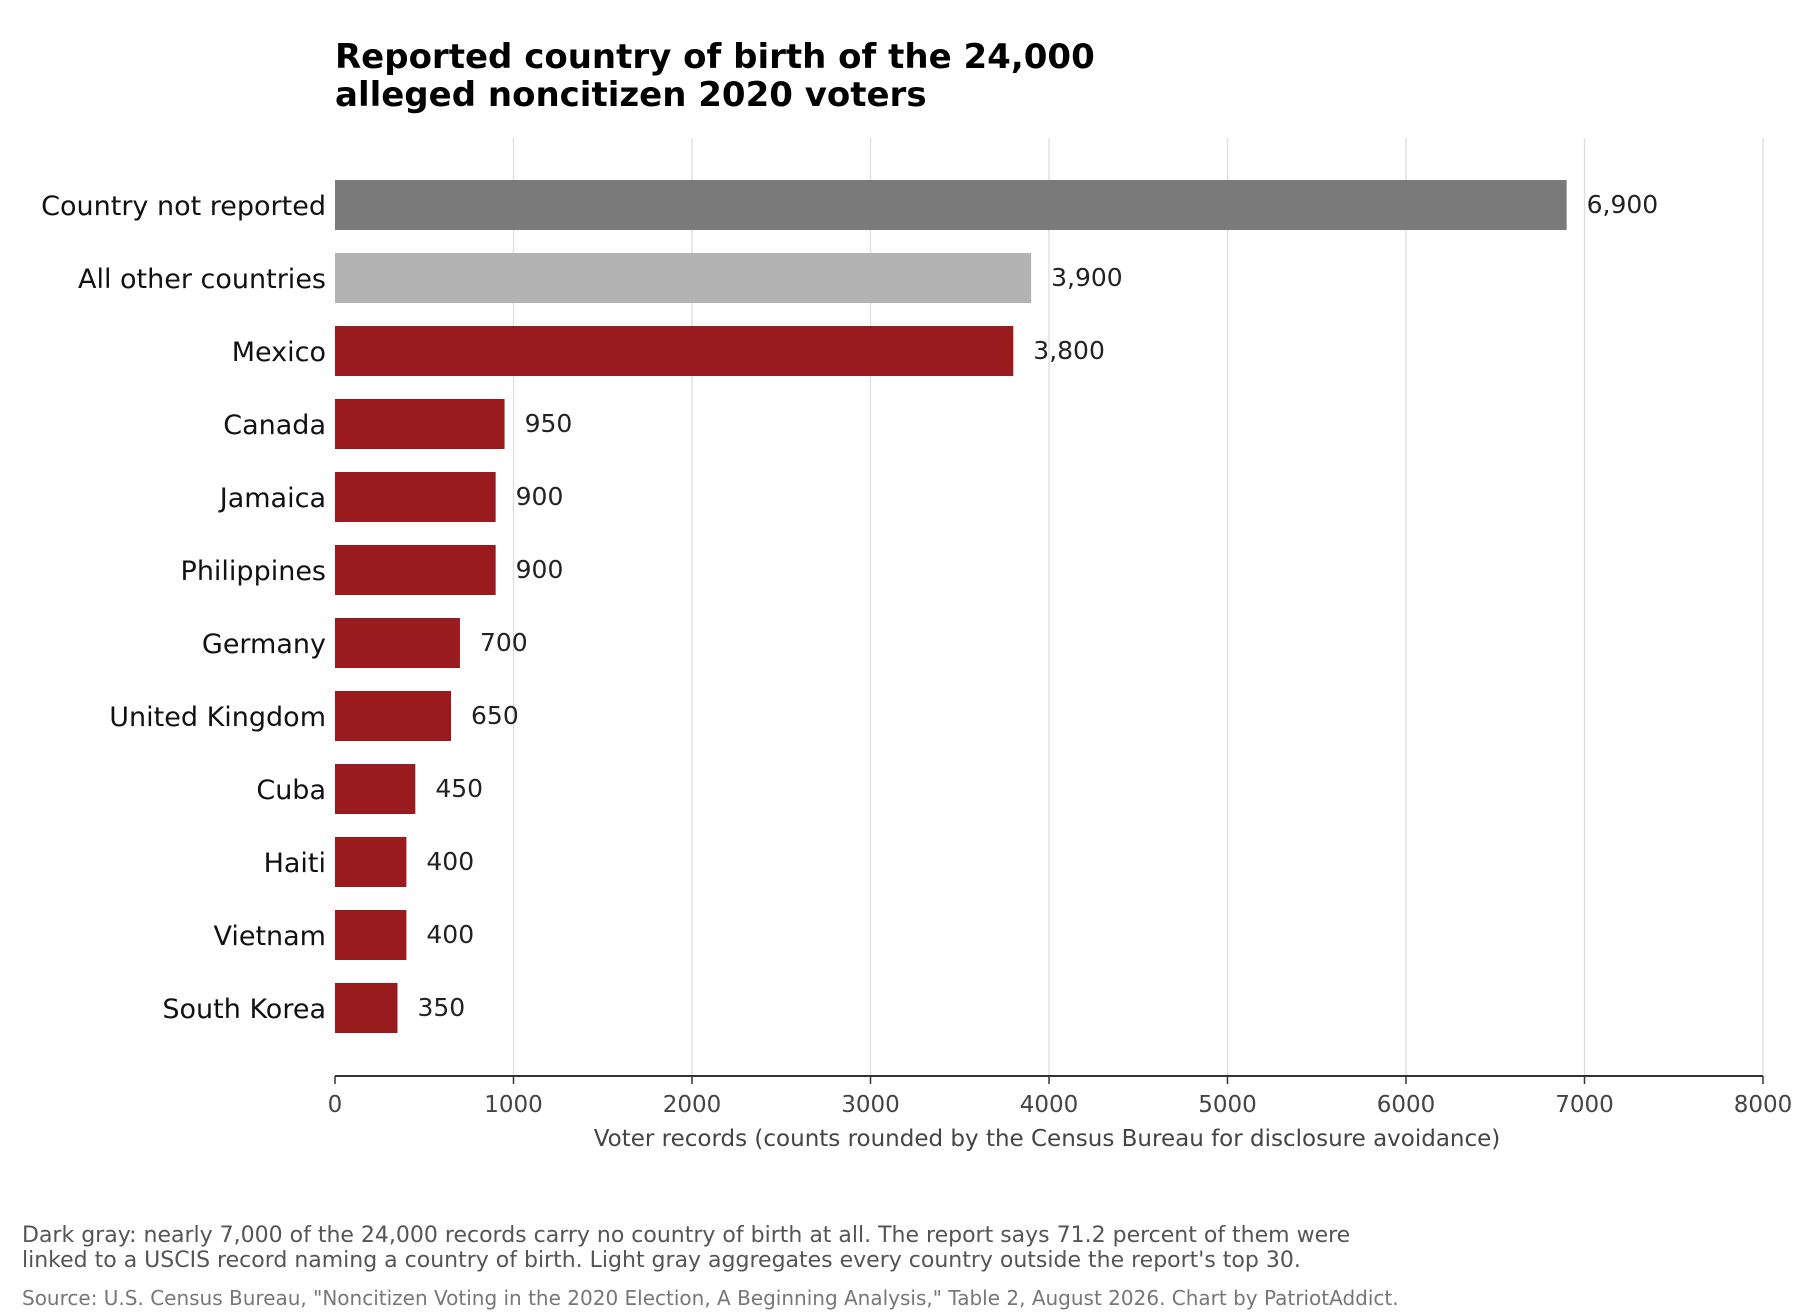 The width and height of the screenshot is (1800, 1314). I want to click on category-label: Canada, so click(274, 425).